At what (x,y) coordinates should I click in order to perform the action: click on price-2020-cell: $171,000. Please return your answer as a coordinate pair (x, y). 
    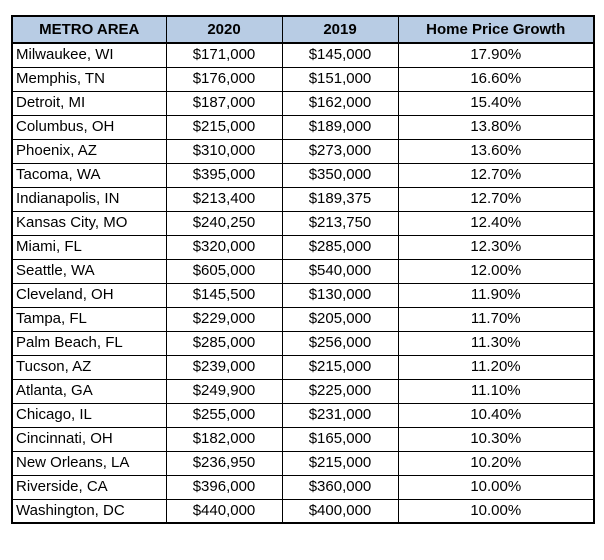
    Looking at the image, I should click on (224, 55).